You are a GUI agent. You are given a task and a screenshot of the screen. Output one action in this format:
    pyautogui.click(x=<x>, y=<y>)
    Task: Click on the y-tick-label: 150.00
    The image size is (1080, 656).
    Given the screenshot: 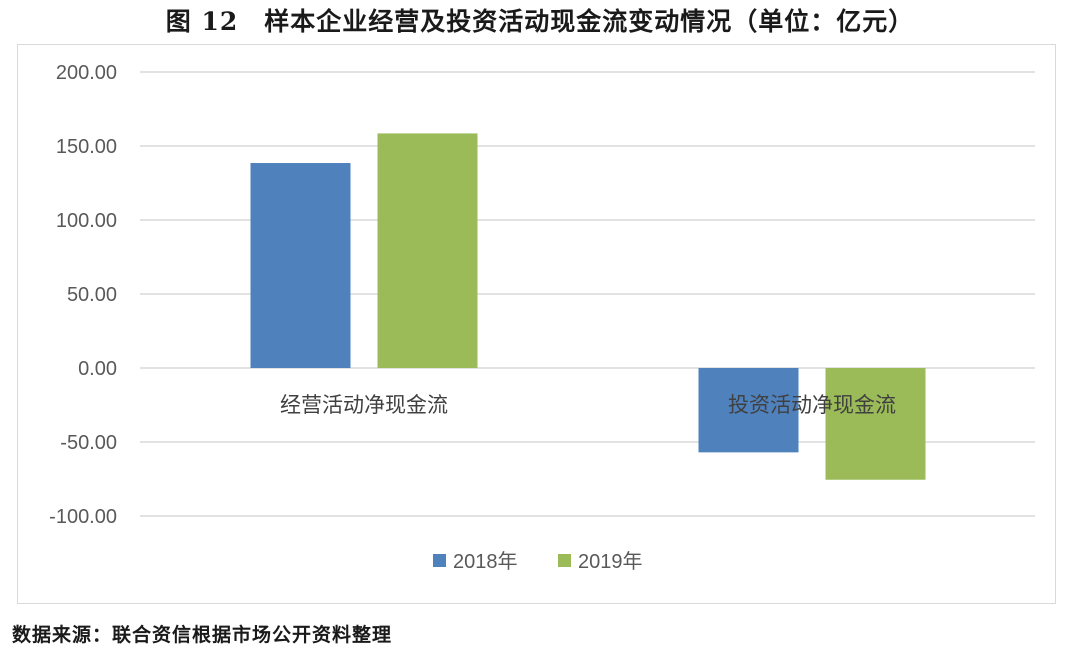 What is the action you would take?
    pyautogui.click(x=86, y=147)
    